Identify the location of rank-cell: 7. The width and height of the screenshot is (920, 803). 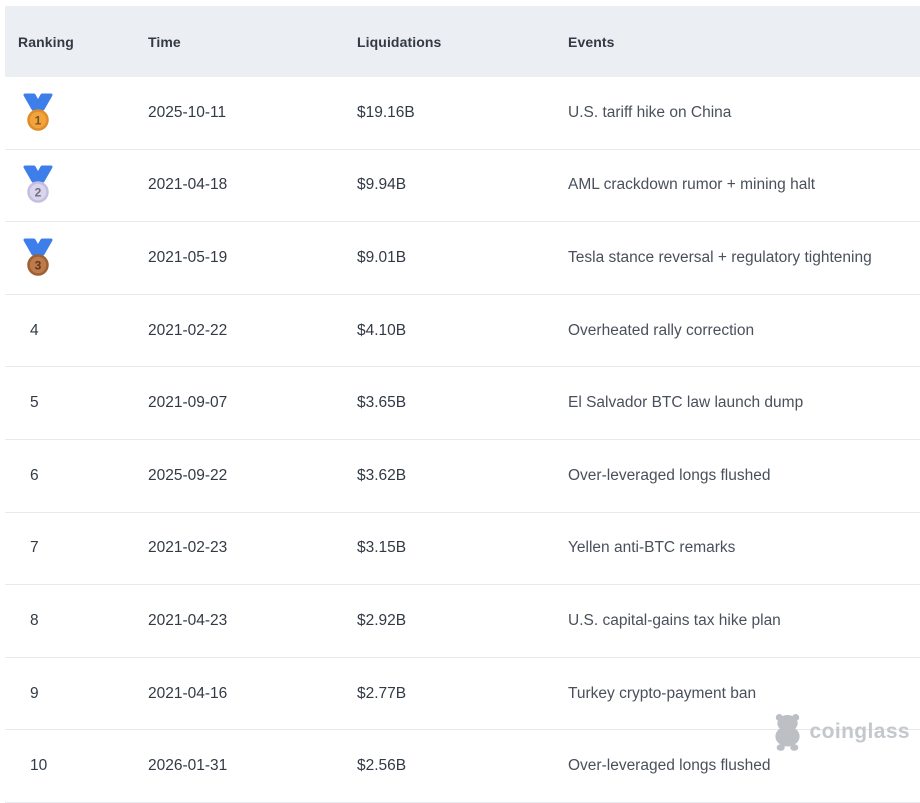
(76, 548).